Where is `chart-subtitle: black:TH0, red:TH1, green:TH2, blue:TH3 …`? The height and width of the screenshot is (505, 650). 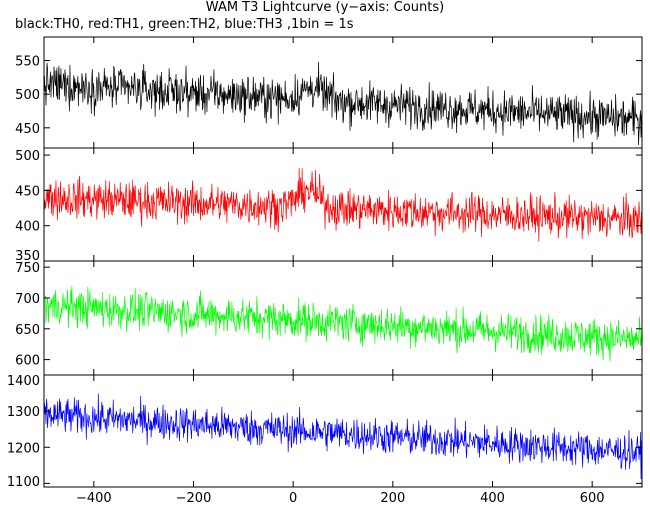 chart-subtitle: black:TH0, red:TH1, green:TH2, blue:TH3 … is located at coordinates (184, 24).